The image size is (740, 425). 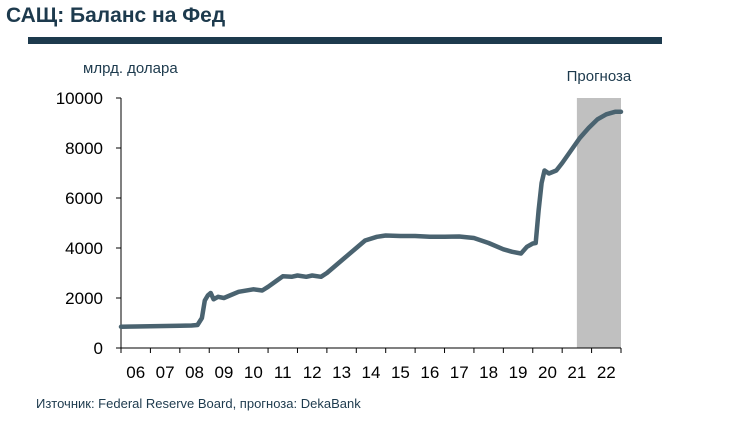 I want to click on y-tick-label: 6000, so click(x=84, y=198).